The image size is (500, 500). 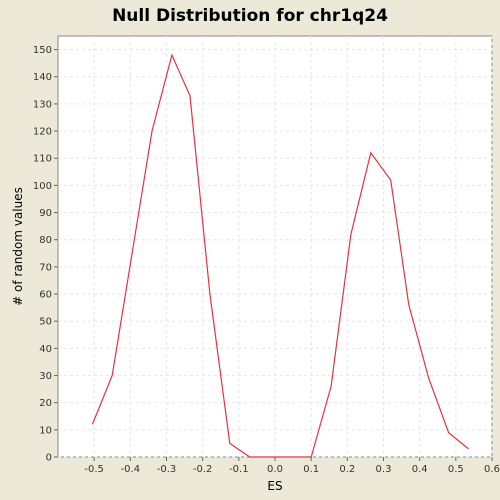 I want to click on x-tick-label: -0.4, so click(x=131, y=469).